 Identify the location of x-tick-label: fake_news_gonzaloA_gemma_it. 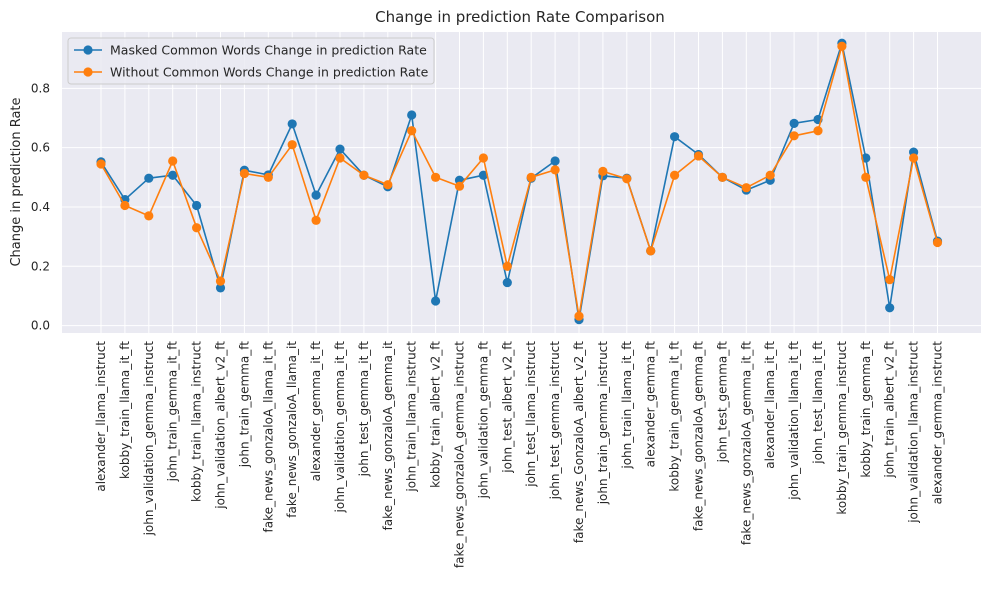
(388, 436).